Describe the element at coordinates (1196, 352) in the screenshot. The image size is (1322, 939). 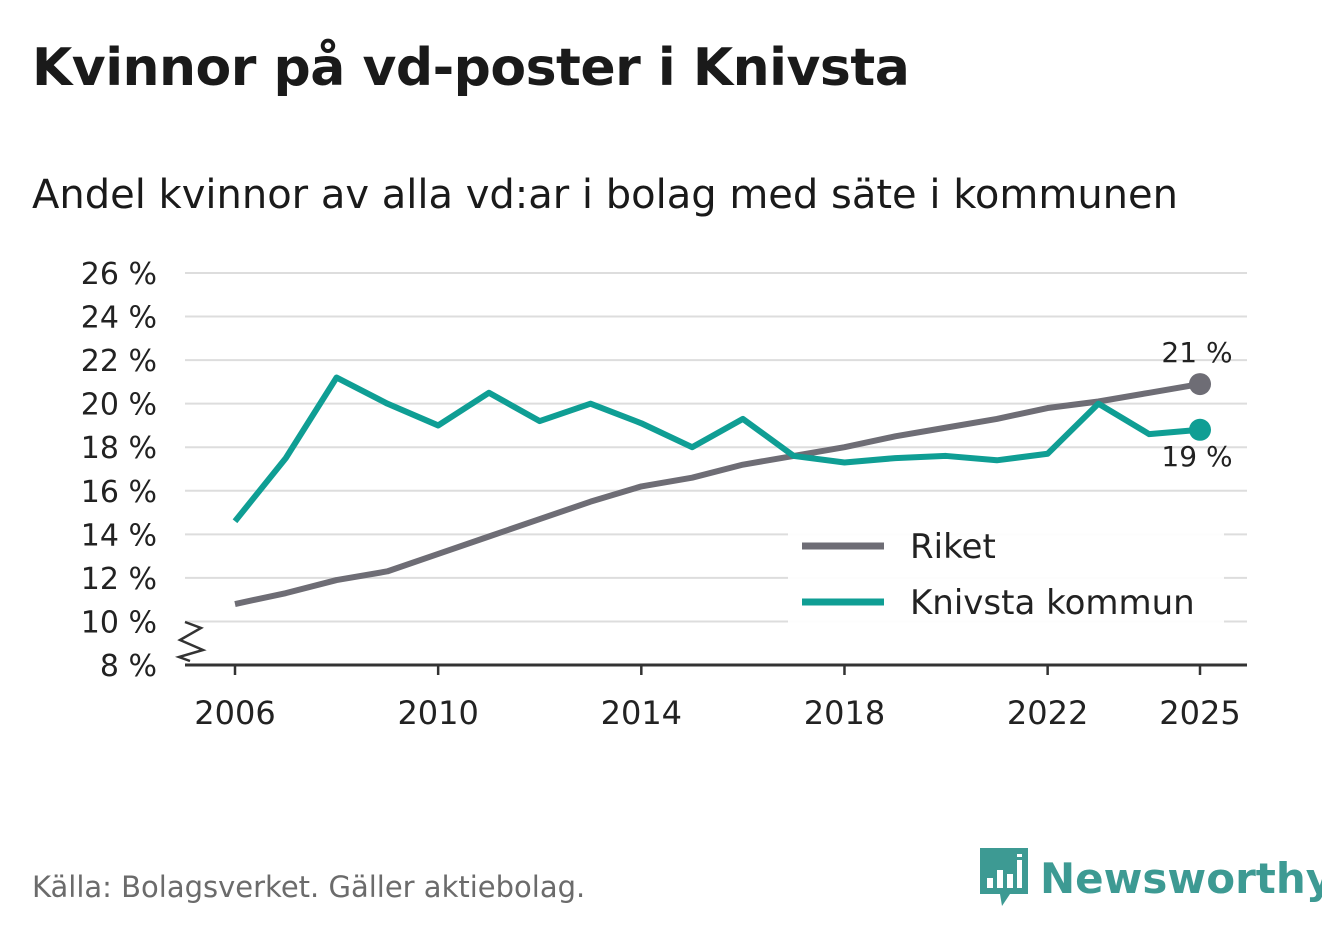
I see `end-label-riket: 21 %` at that location.